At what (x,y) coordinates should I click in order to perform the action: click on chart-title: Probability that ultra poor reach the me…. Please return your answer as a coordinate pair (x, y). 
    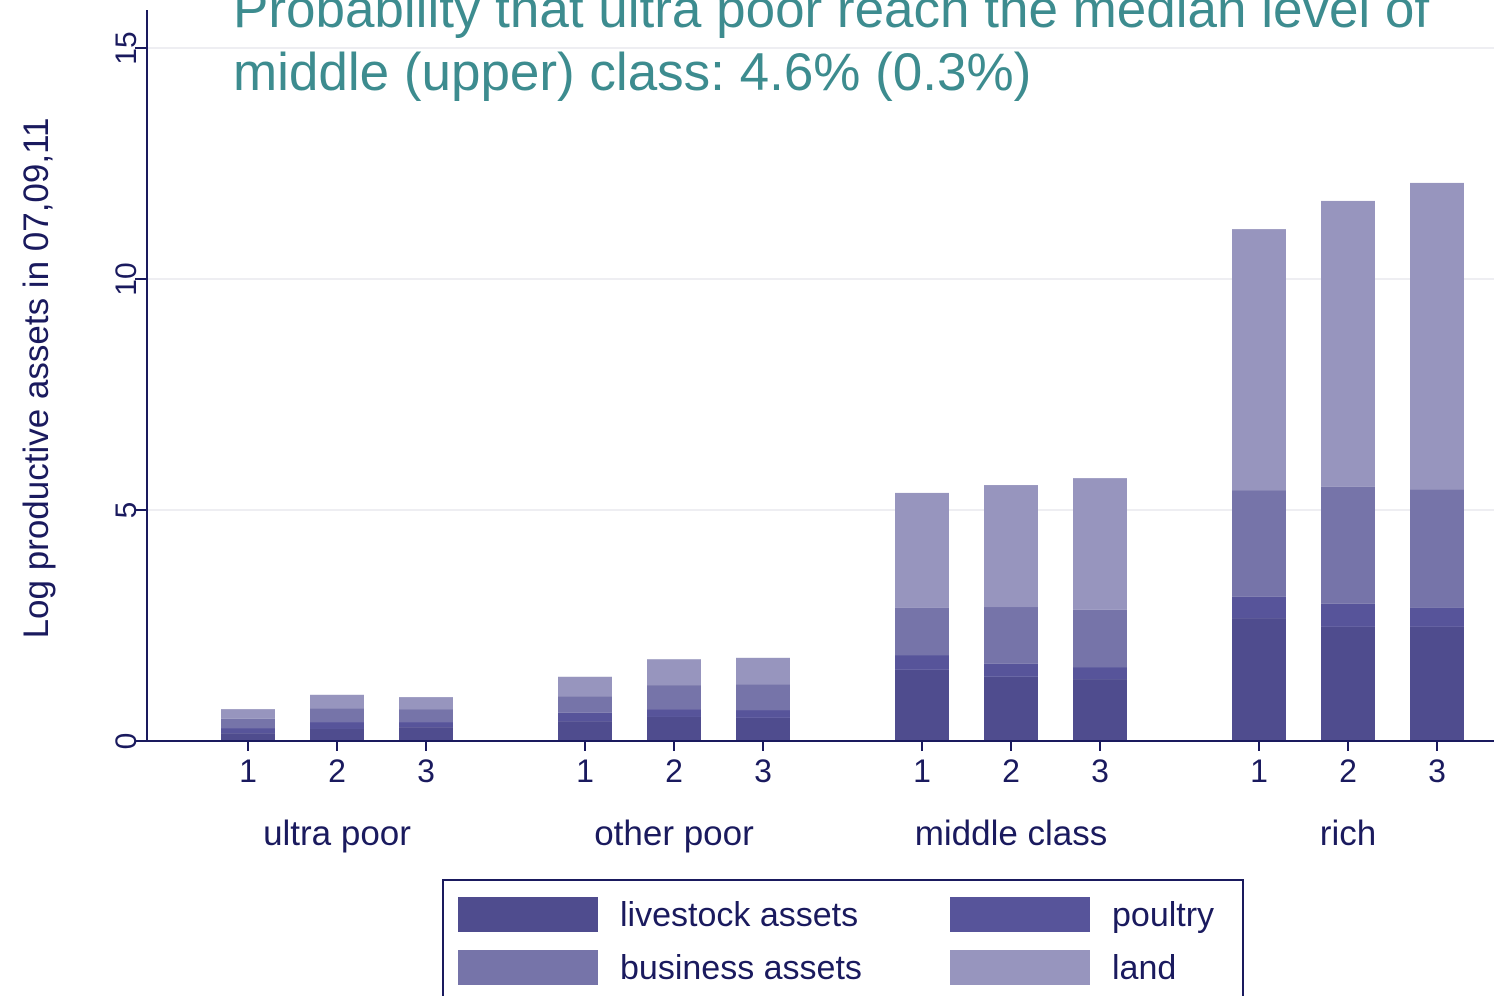
    Looking at the image, I should click on (831, 51).